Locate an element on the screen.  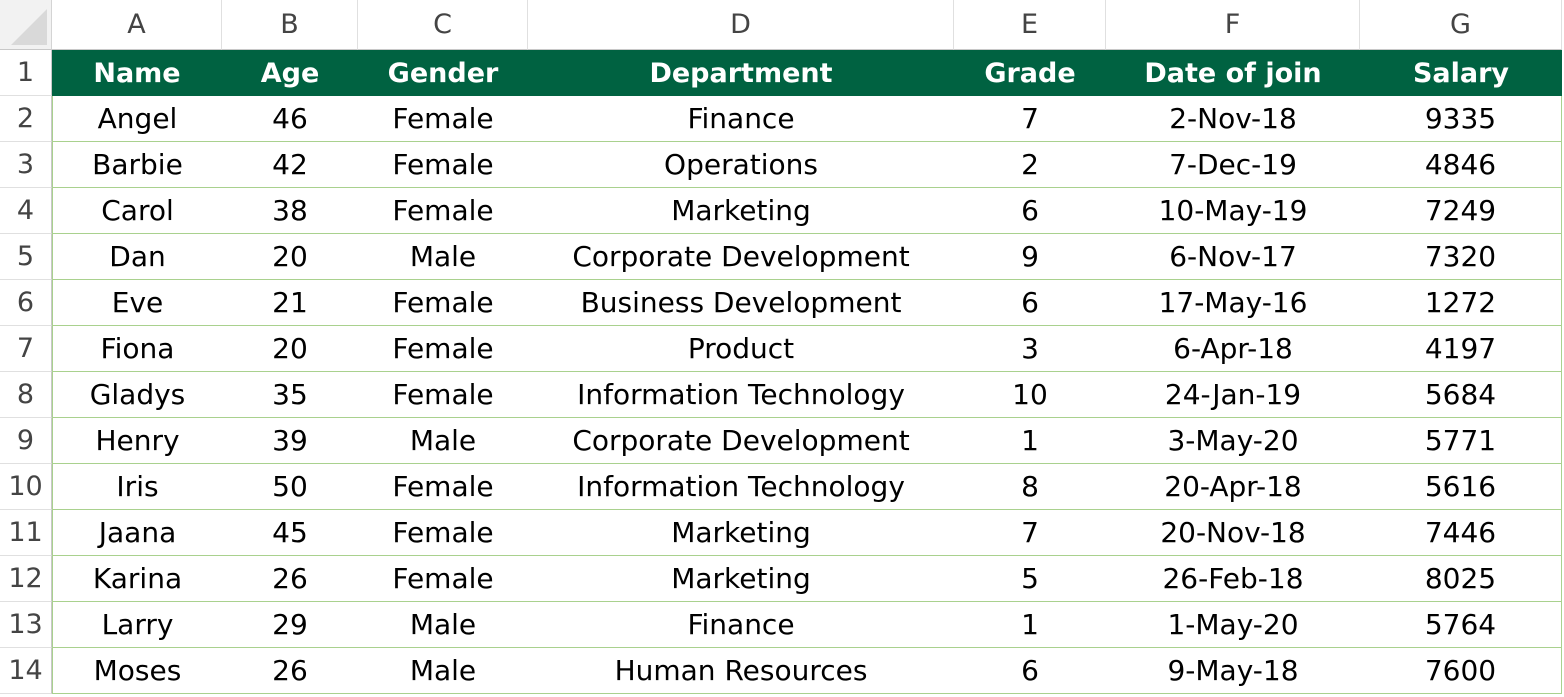
row-header: 13 is located at coordinates (26, 625).